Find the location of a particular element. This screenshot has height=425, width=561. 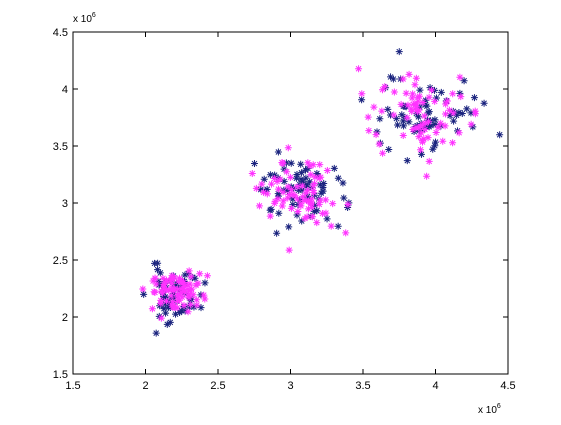

y-exponent-label: x 106 is located at coordinates (84, 18).